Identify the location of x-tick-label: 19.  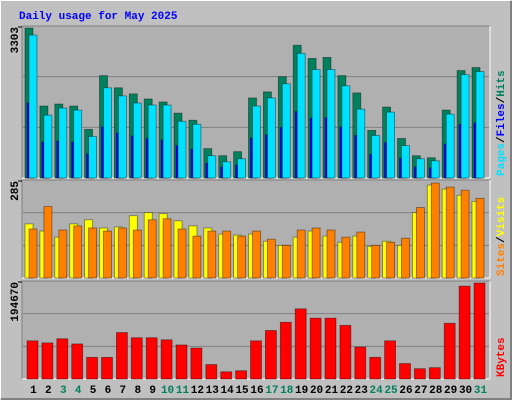
(301, 391).